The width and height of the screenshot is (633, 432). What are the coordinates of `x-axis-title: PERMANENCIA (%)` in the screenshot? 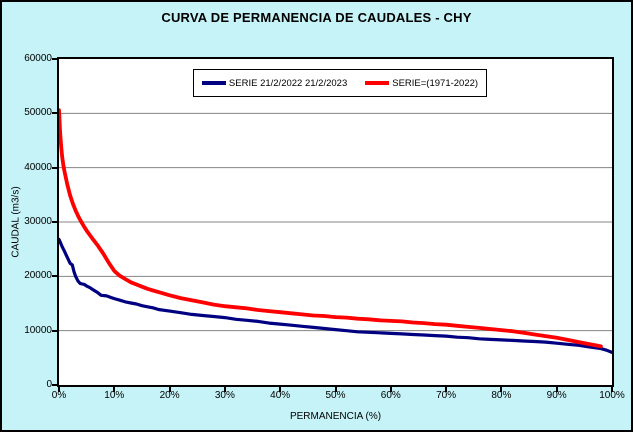 It's located at (335, 416).